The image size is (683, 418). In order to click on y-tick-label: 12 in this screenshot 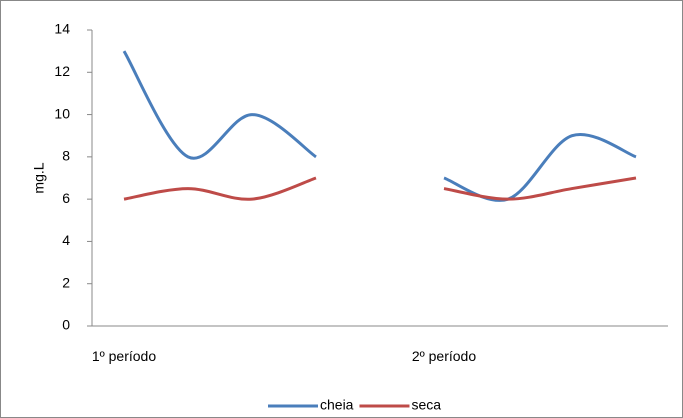, I will do `click(62, 71)`.